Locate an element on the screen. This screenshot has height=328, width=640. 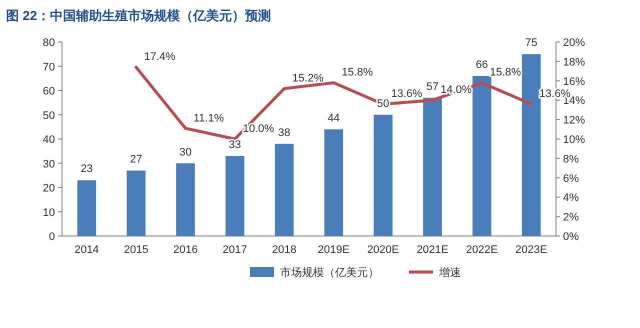
x-tick-label: 2023E is located at coordinates (531, 250).